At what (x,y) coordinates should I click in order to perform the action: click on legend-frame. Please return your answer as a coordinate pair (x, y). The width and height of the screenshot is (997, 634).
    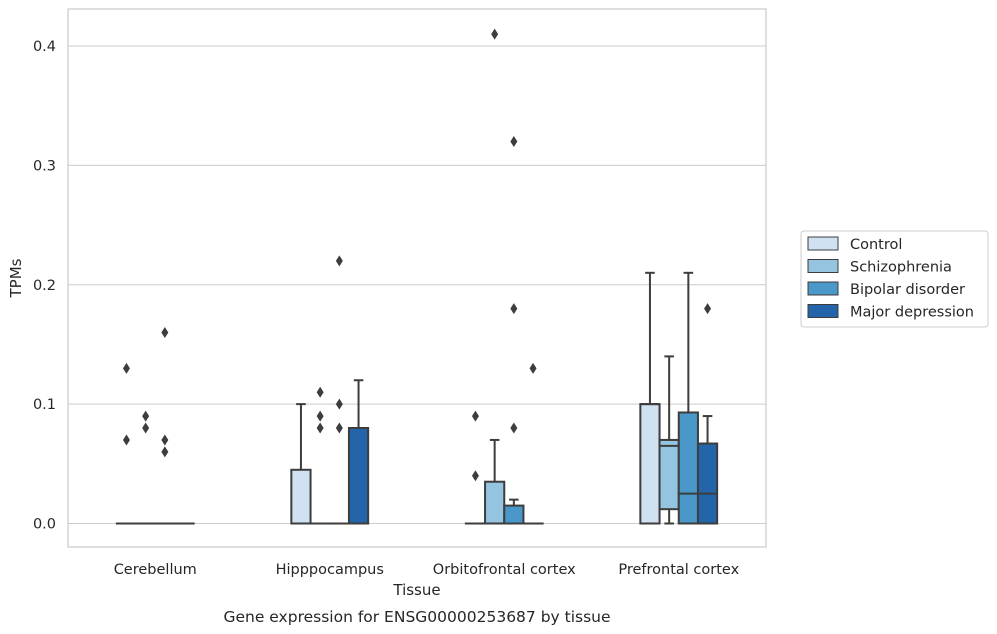
    Looking at the image, I should click on (894, 279).